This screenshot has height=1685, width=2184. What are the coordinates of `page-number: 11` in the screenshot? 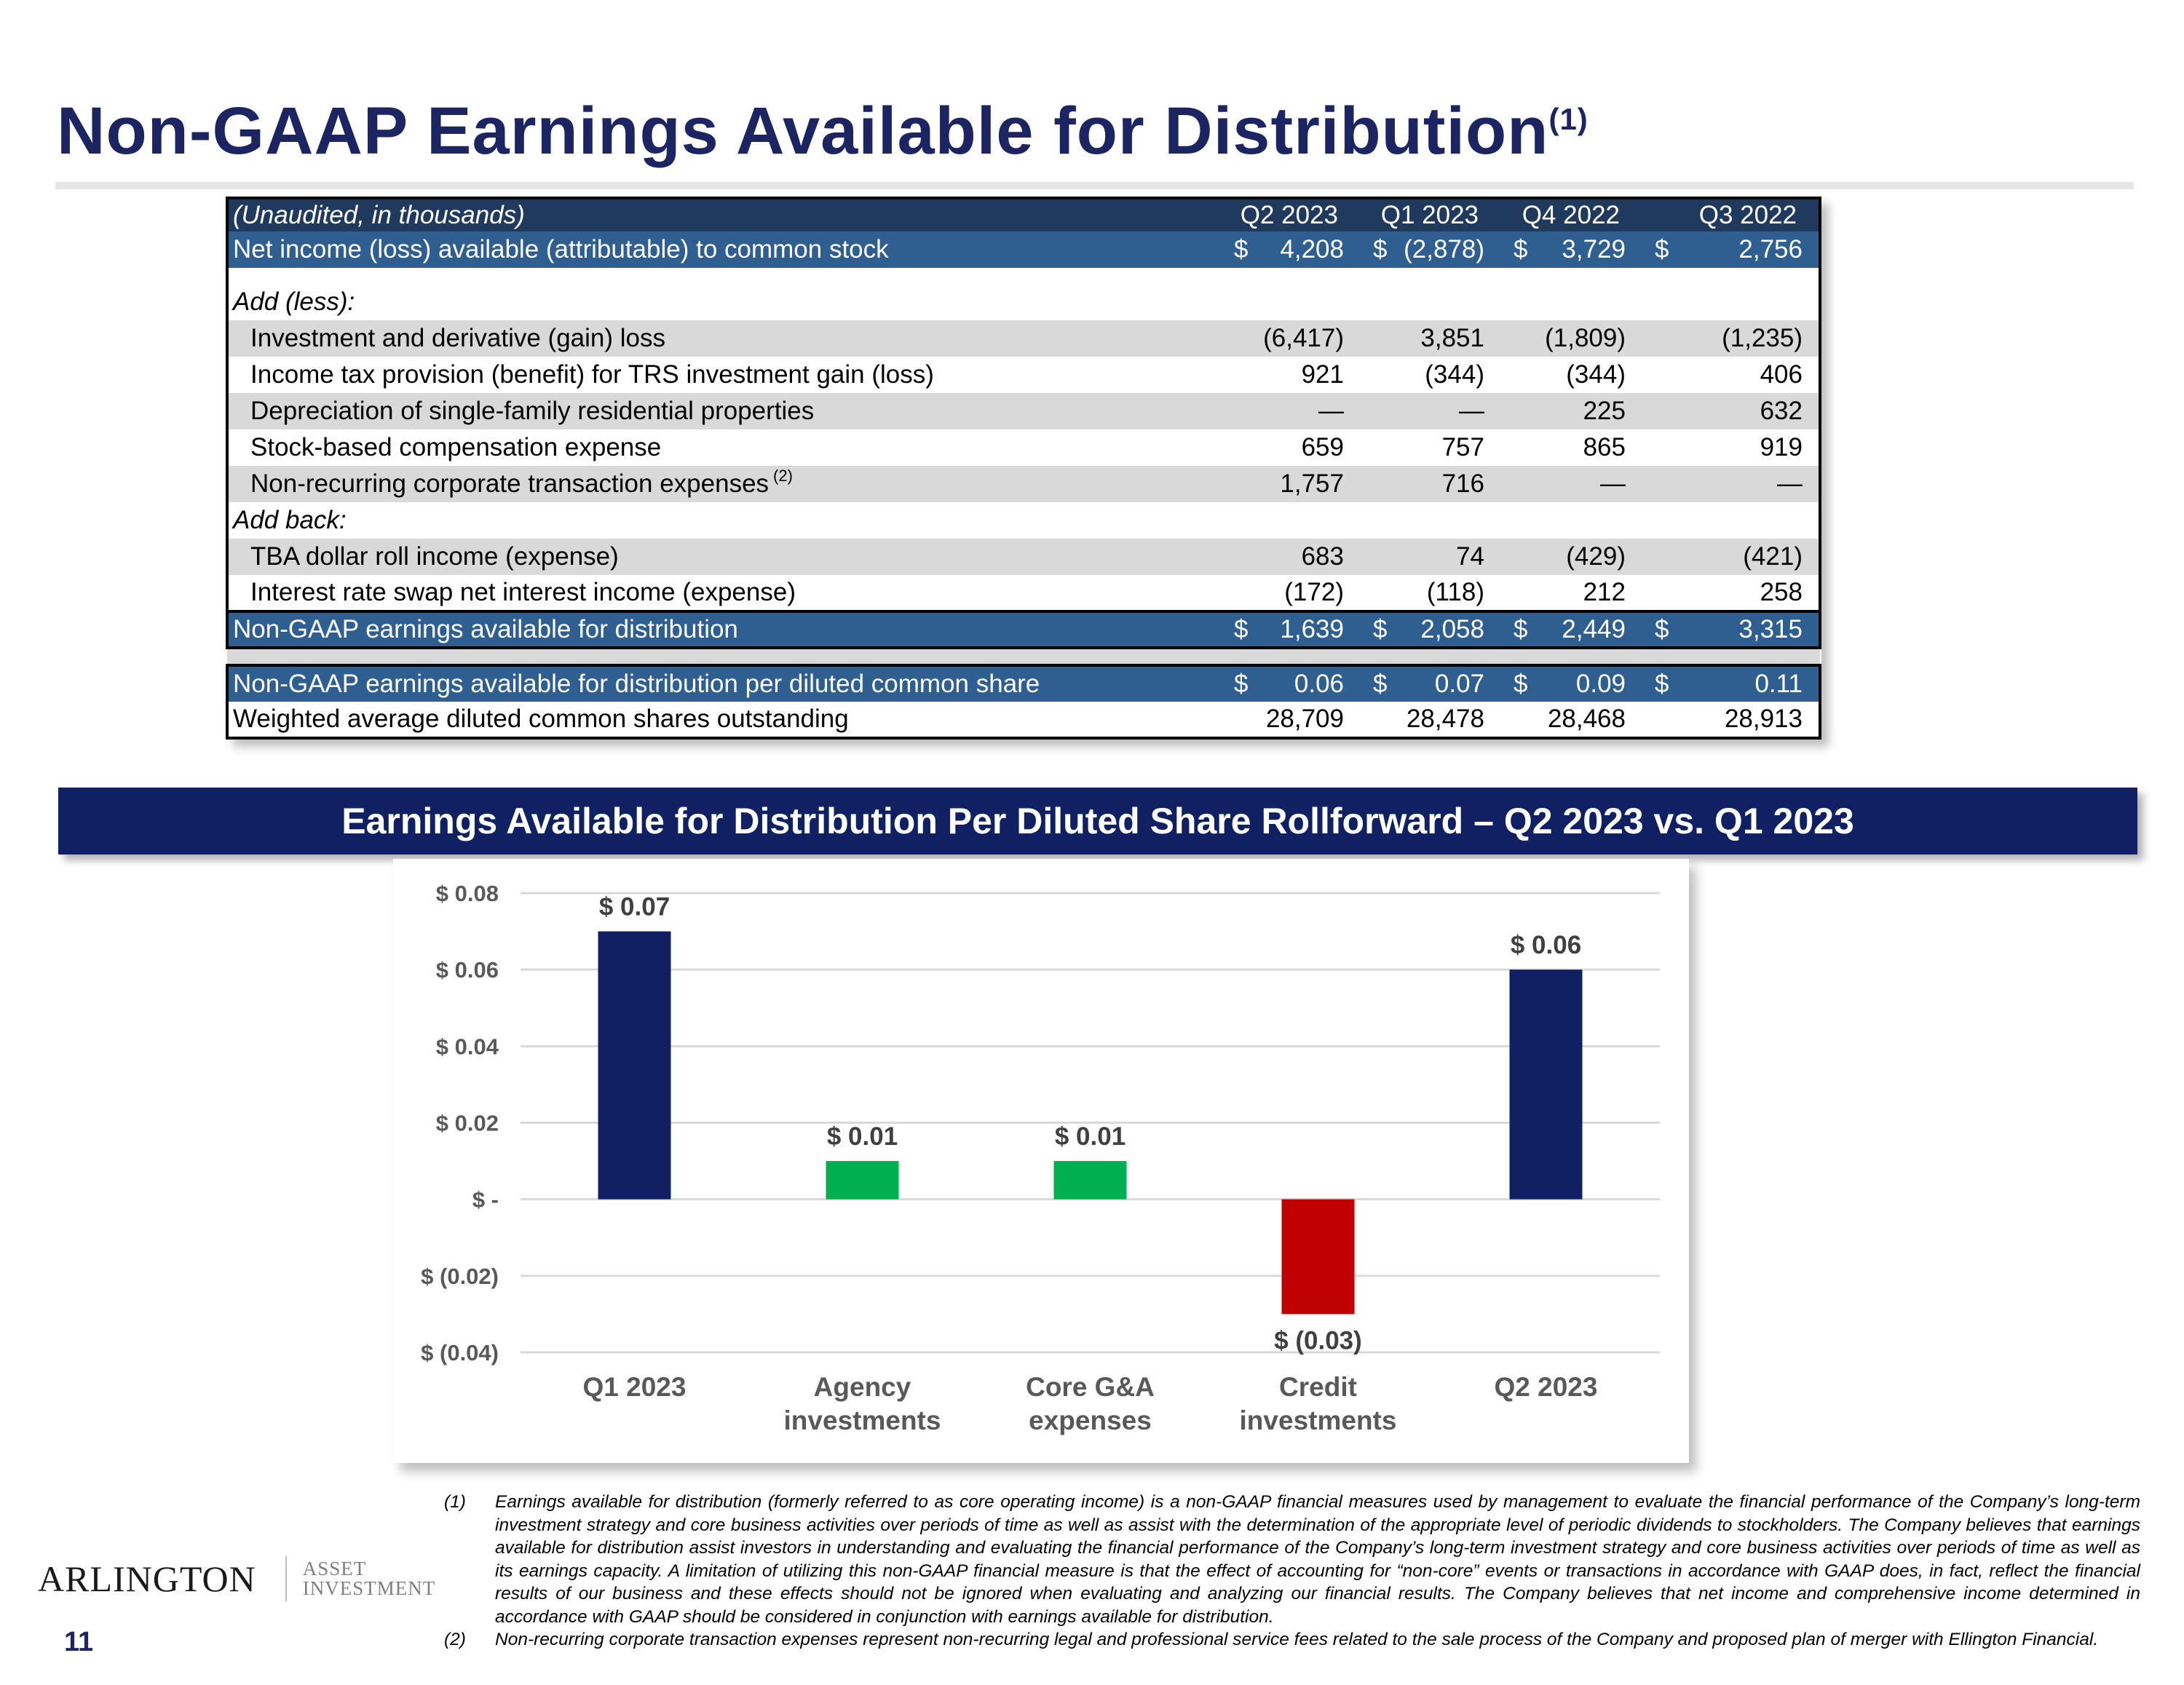 It's located at (79, 1642).